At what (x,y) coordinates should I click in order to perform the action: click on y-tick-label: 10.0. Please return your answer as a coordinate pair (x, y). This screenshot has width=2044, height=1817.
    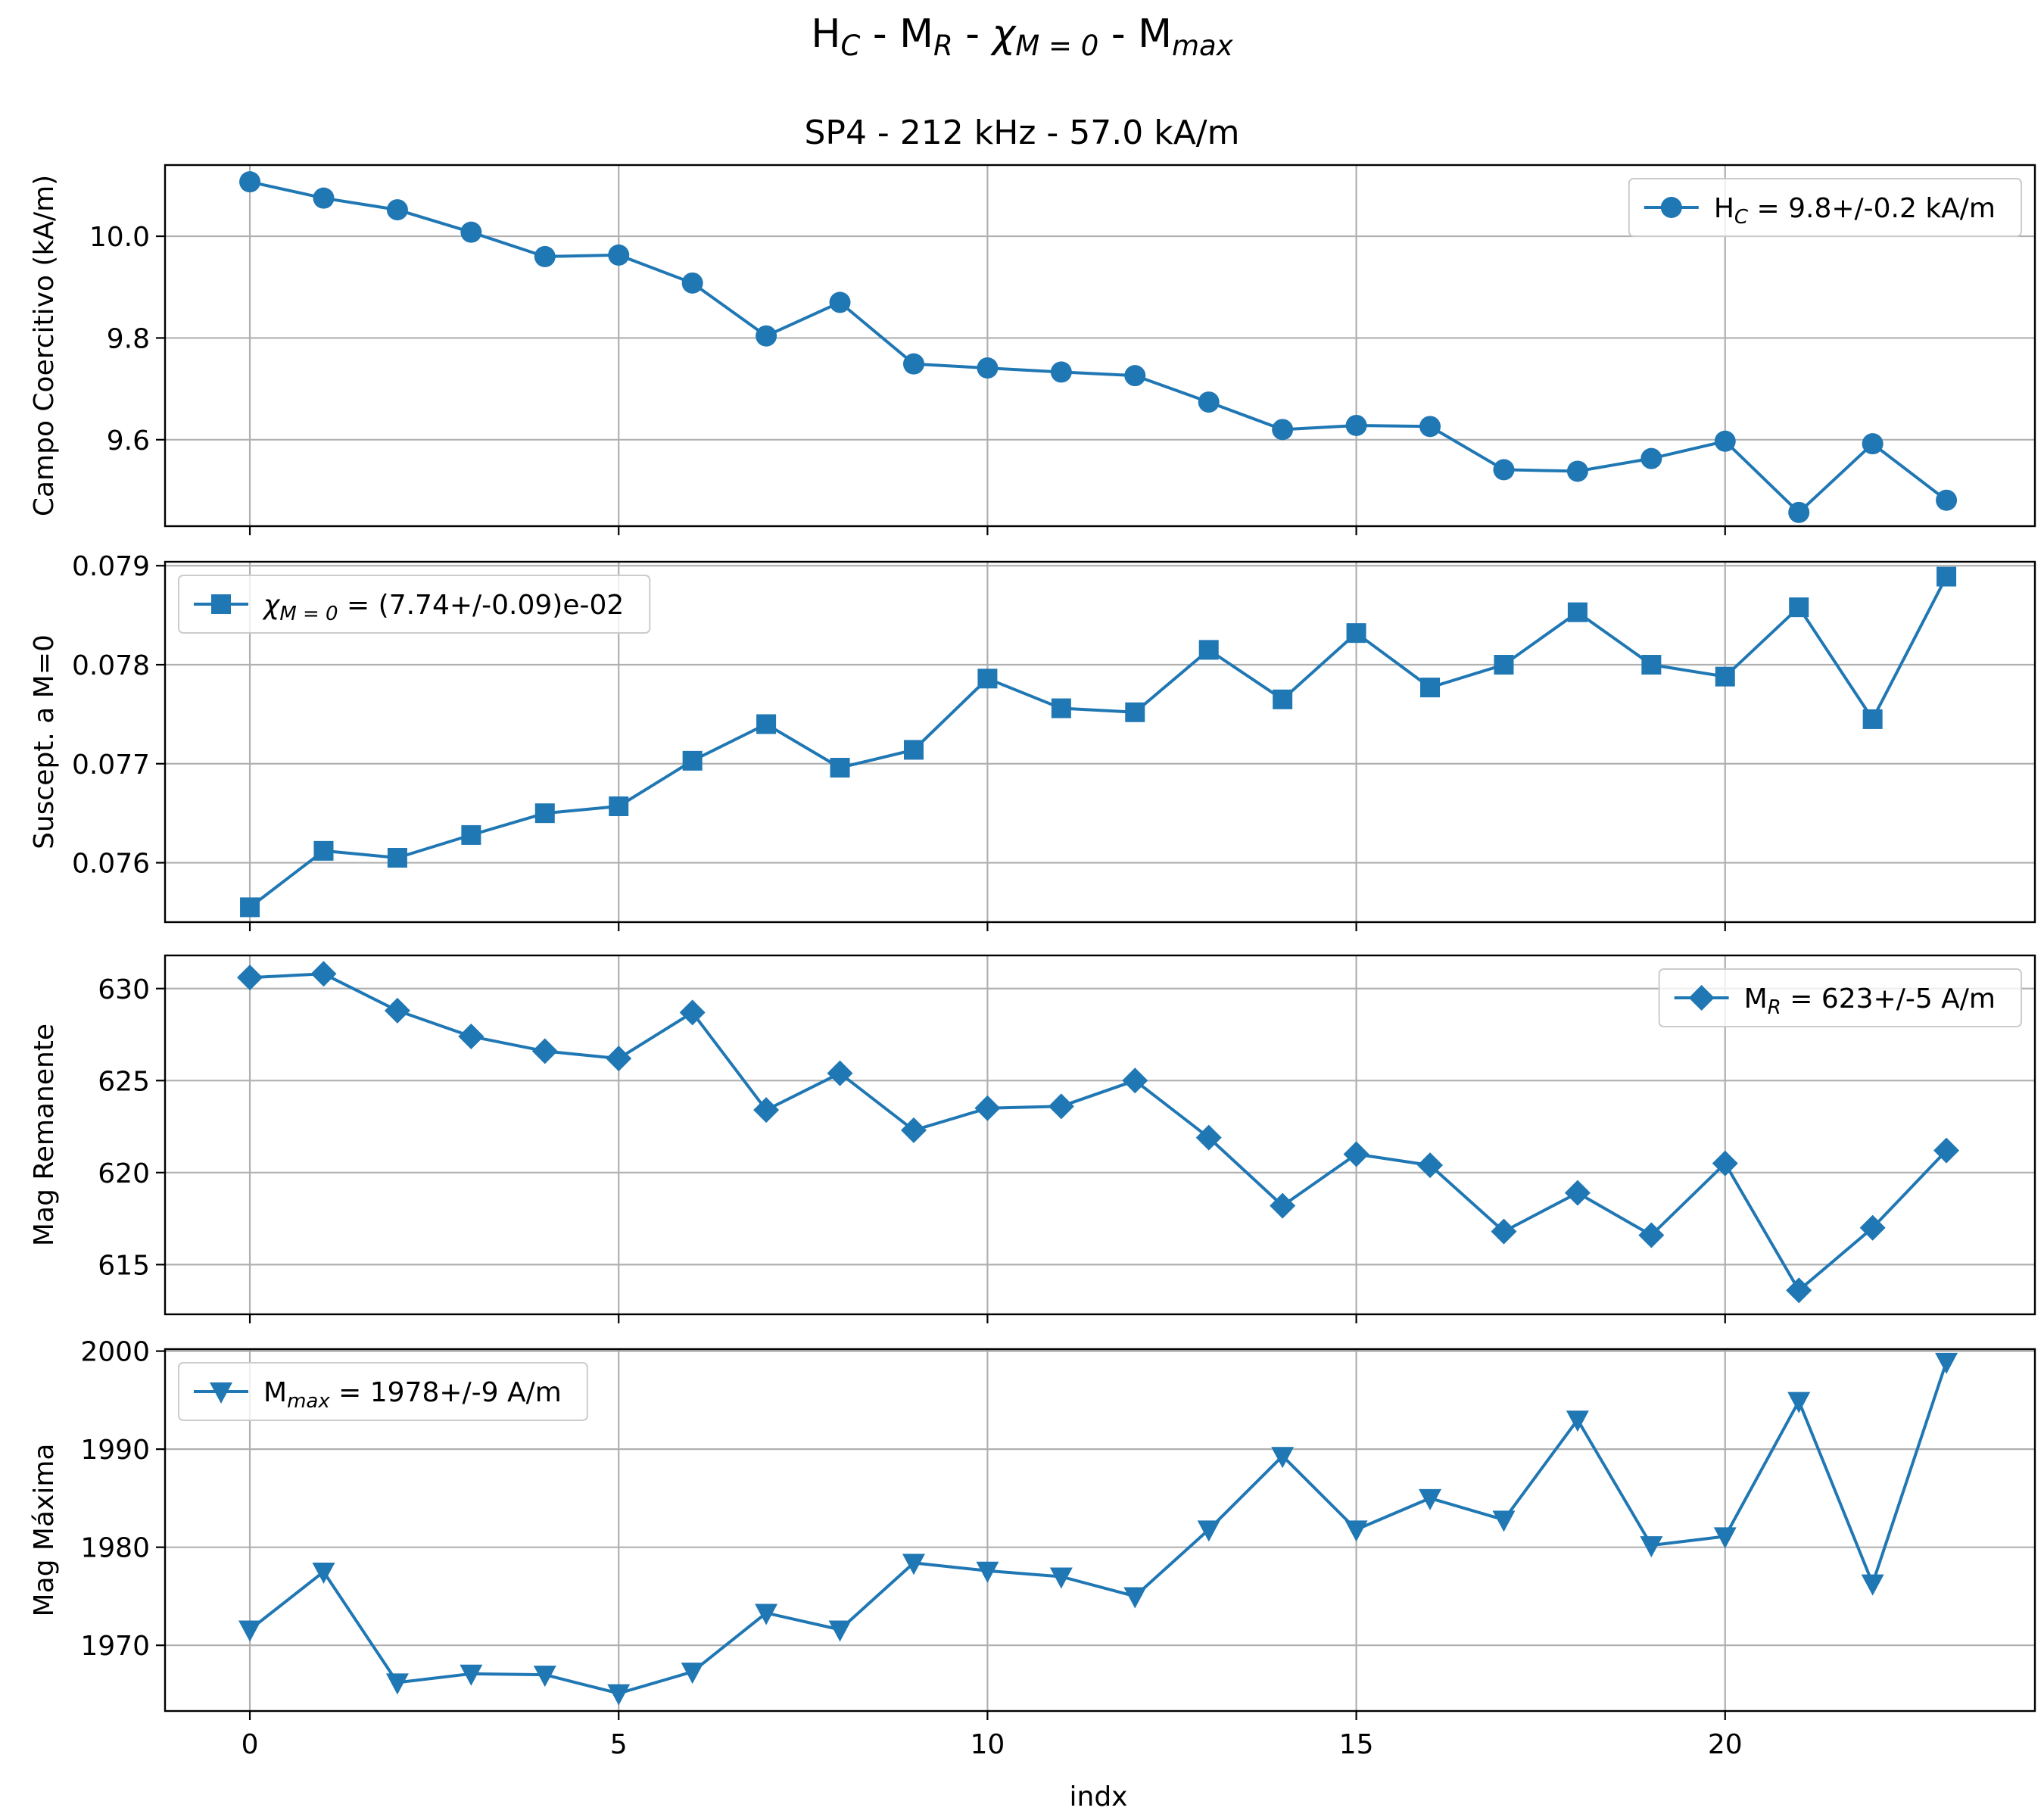
    Looking at the image, I should click on (119, 237).